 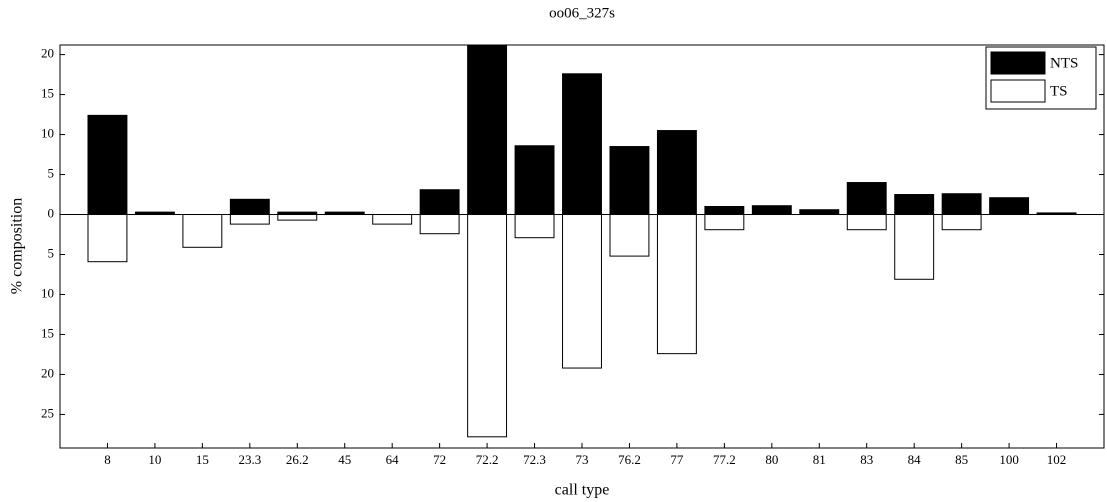 What do you see at coordinates (1064, 63) in the screenshot?
I see `legend-label: NTS` at bounding box center [1064, 63].